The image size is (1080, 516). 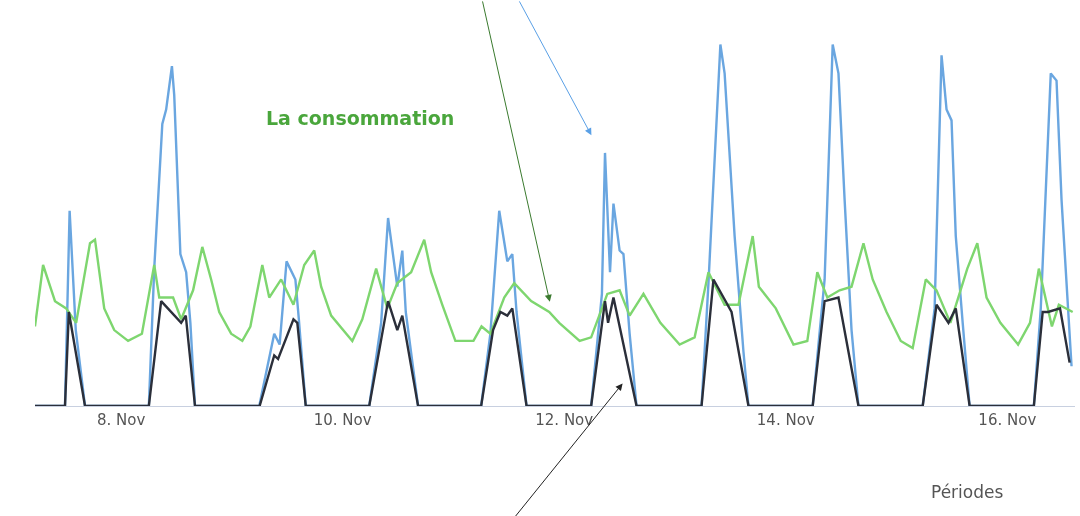 I want to click on x-tick-label: 10. Nov, so click(x=342, y=420).